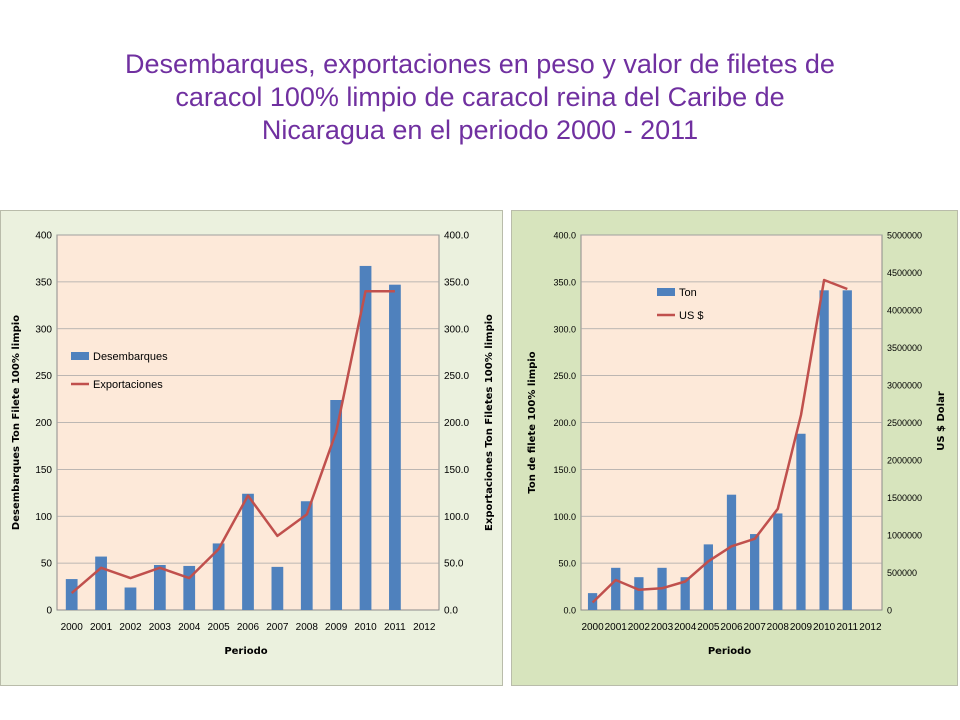 Image resolution: width=960 pixels, height=720 pixels. Describe the element at coordinates (904, 386) in the screenshot. I see `y-tick-label-right: 3000000` at that location.